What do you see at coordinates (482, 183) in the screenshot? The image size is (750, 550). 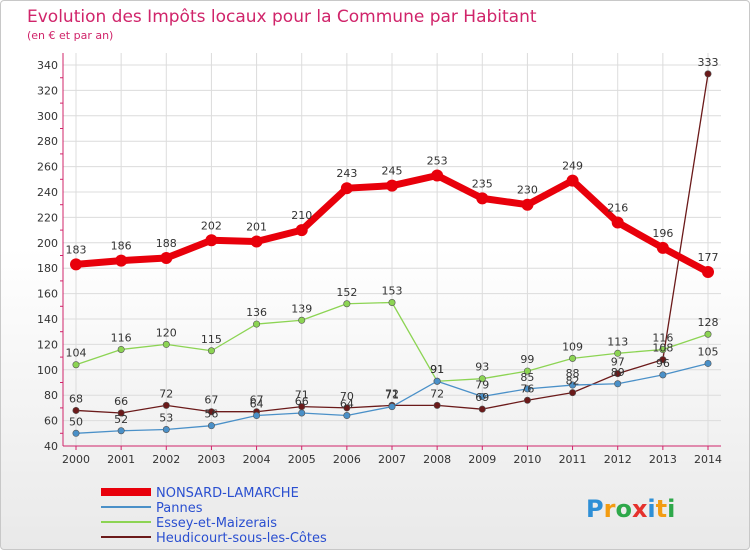 I see `data-label: 235` at bounding box center [482, 183].